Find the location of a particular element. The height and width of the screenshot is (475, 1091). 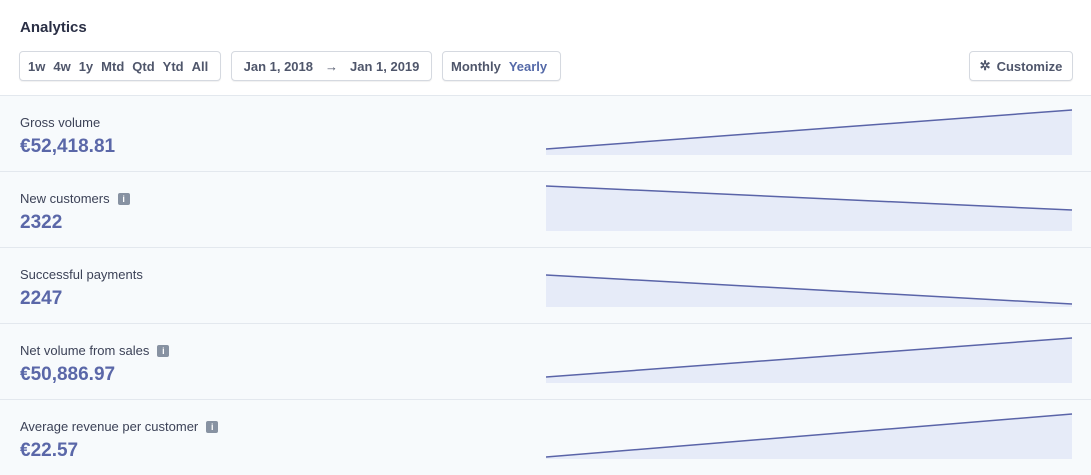

metric-value: €52,418.81 is located at coordinates (68, 146).